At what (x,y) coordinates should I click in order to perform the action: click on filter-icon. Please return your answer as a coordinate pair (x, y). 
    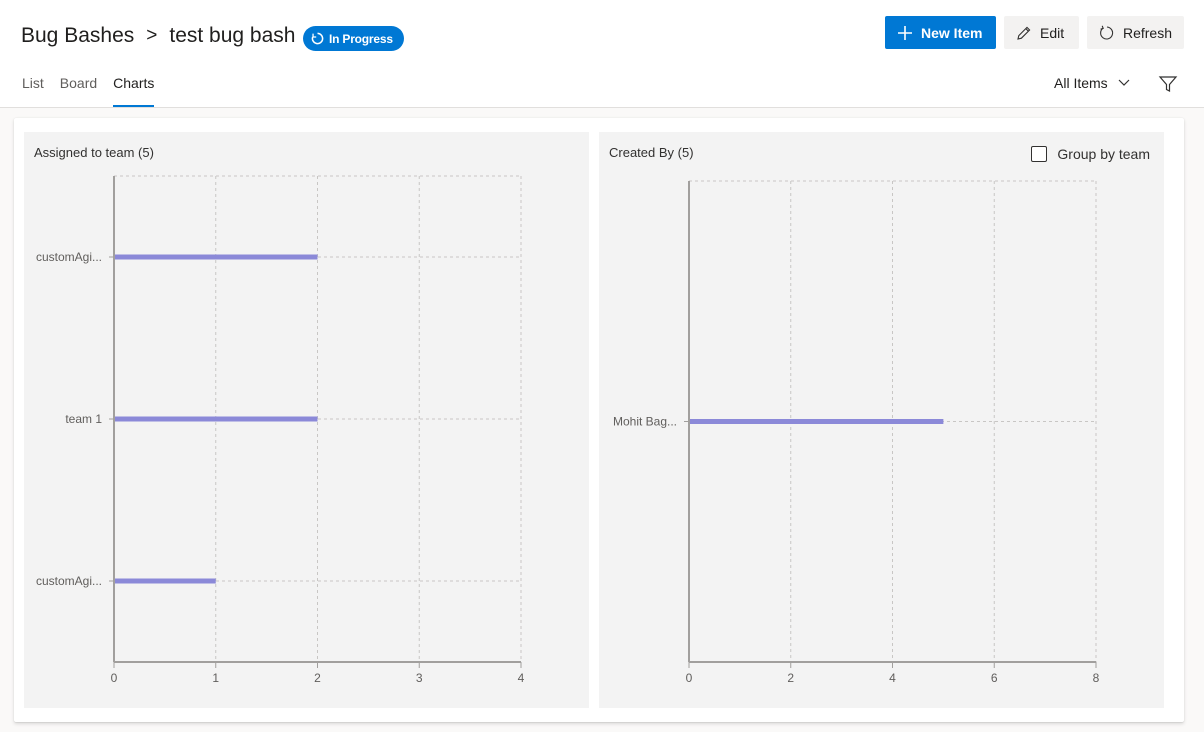
    Looking at the image, I should click on (1168, 84).